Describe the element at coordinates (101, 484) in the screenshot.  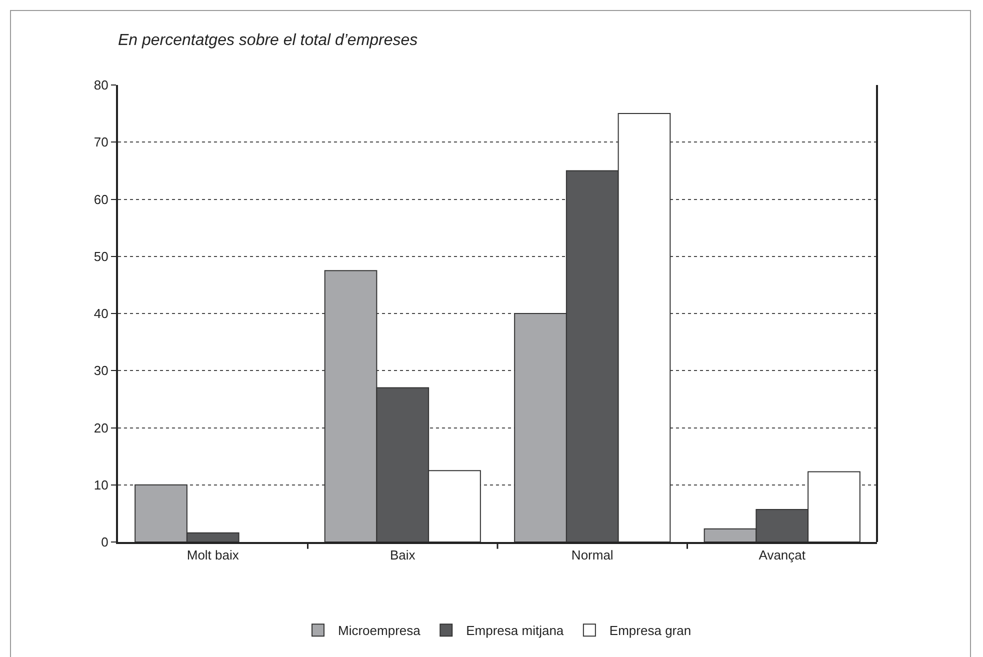
I see `y-tick-label: 10` at that location.